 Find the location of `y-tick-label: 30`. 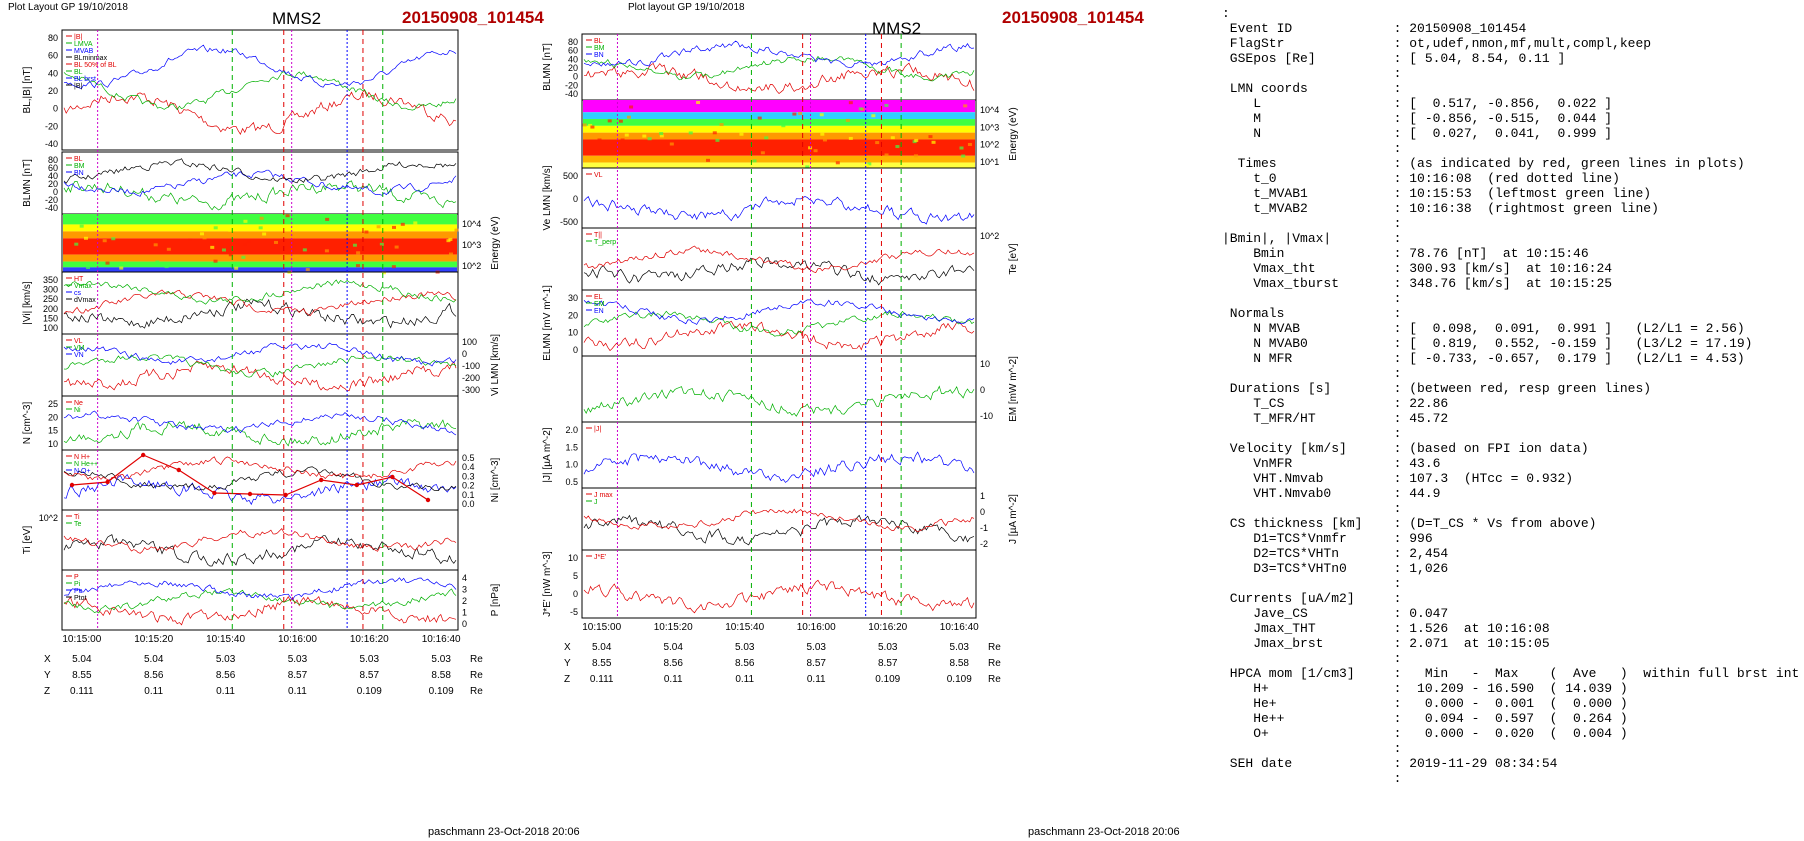

y-tick-label: 30 is located at coordinates (573, 298).